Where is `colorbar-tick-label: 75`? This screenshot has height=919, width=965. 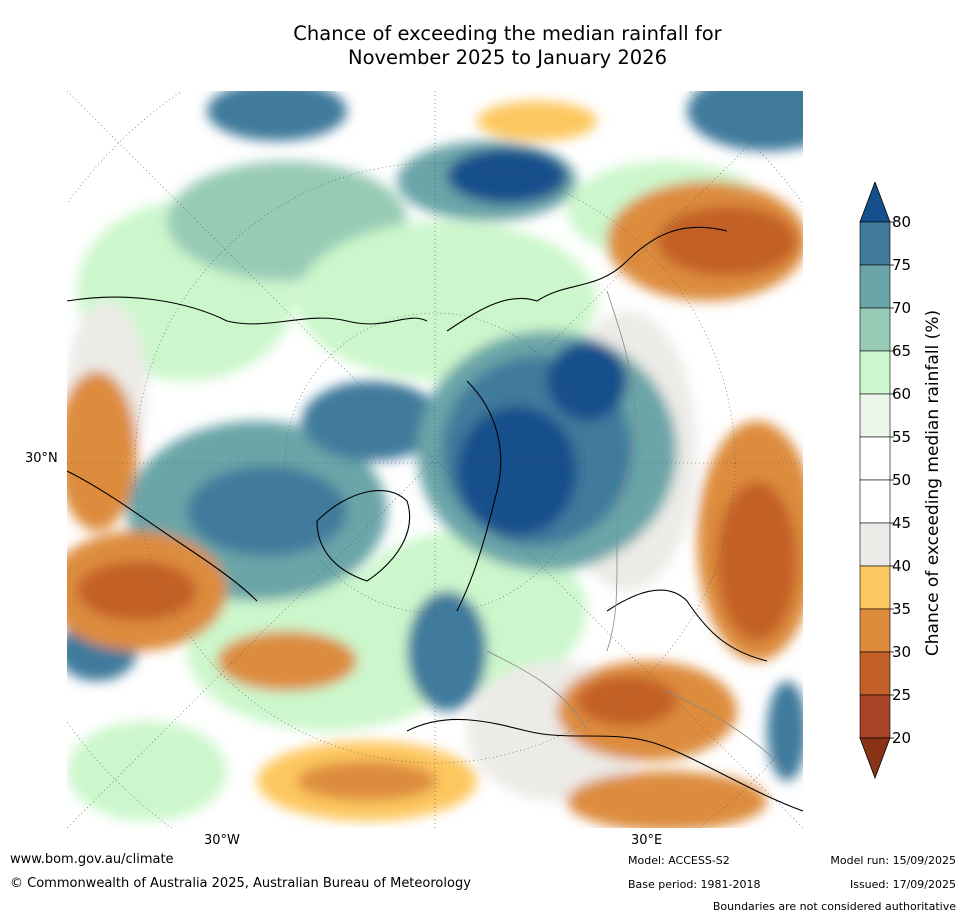 colorbar-tick-label: 75 is located at coordinates (901, 265).